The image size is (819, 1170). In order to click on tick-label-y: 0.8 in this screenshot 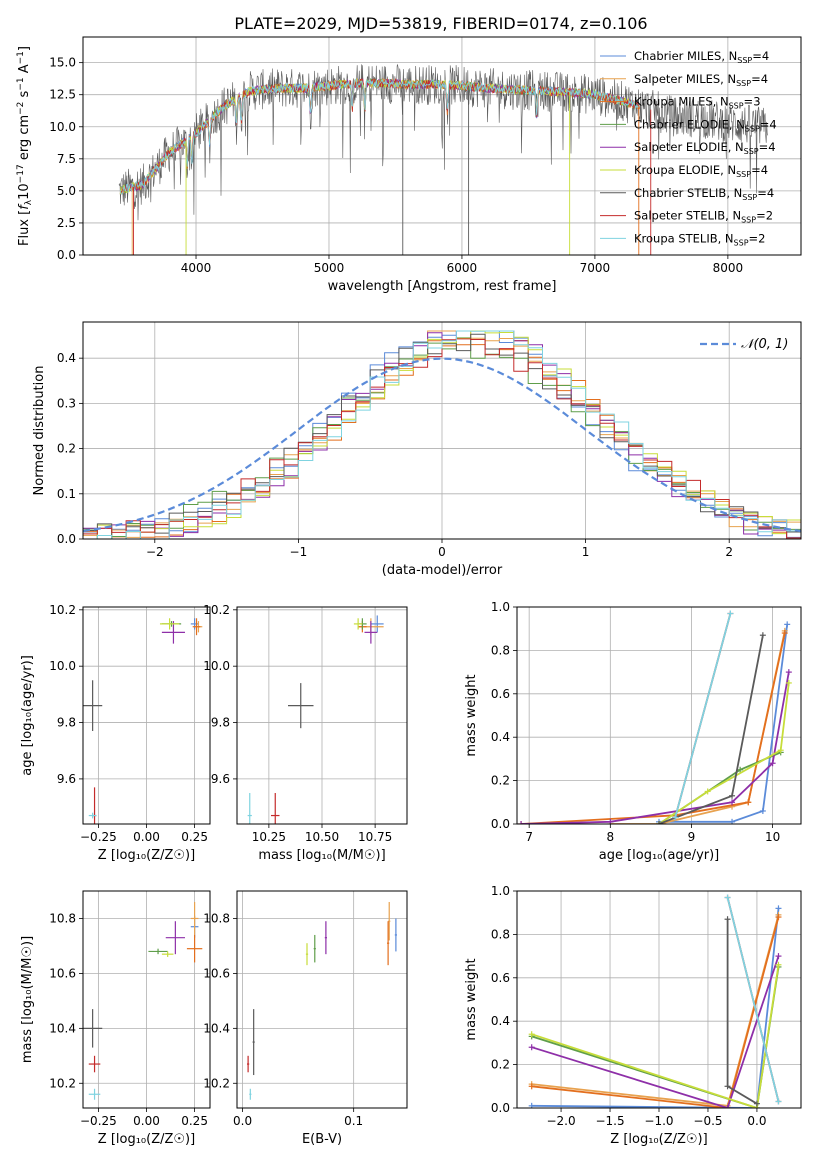, I will do `click(500, 934)`.